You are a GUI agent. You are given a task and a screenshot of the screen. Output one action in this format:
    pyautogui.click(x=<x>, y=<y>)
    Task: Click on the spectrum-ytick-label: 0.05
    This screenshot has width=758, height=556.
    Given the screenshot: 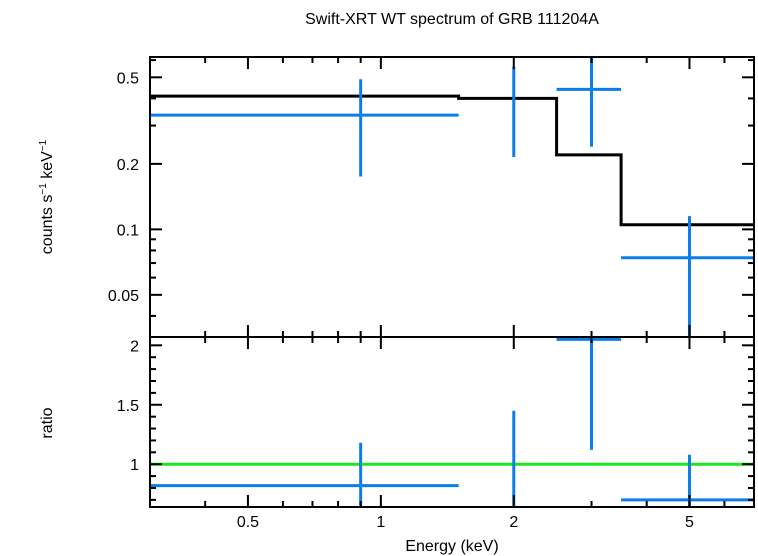 What is the action you would take?
    pyautogui.click(x=123, y=296)
    